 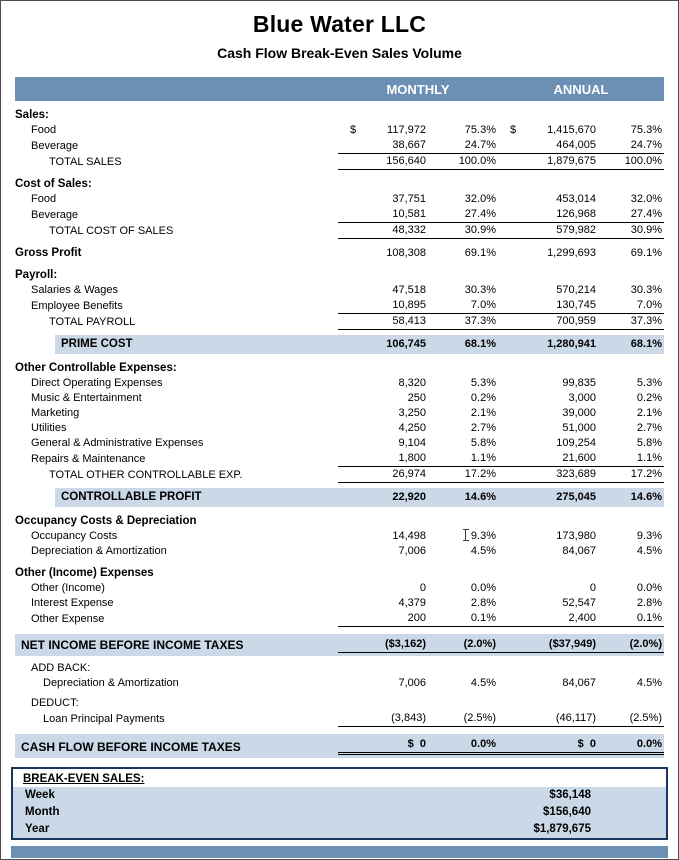 What do you see at coordinates (480, 199) in the screenshot?
I see `row-value: 32.0%` at bounding box center [480, 199].